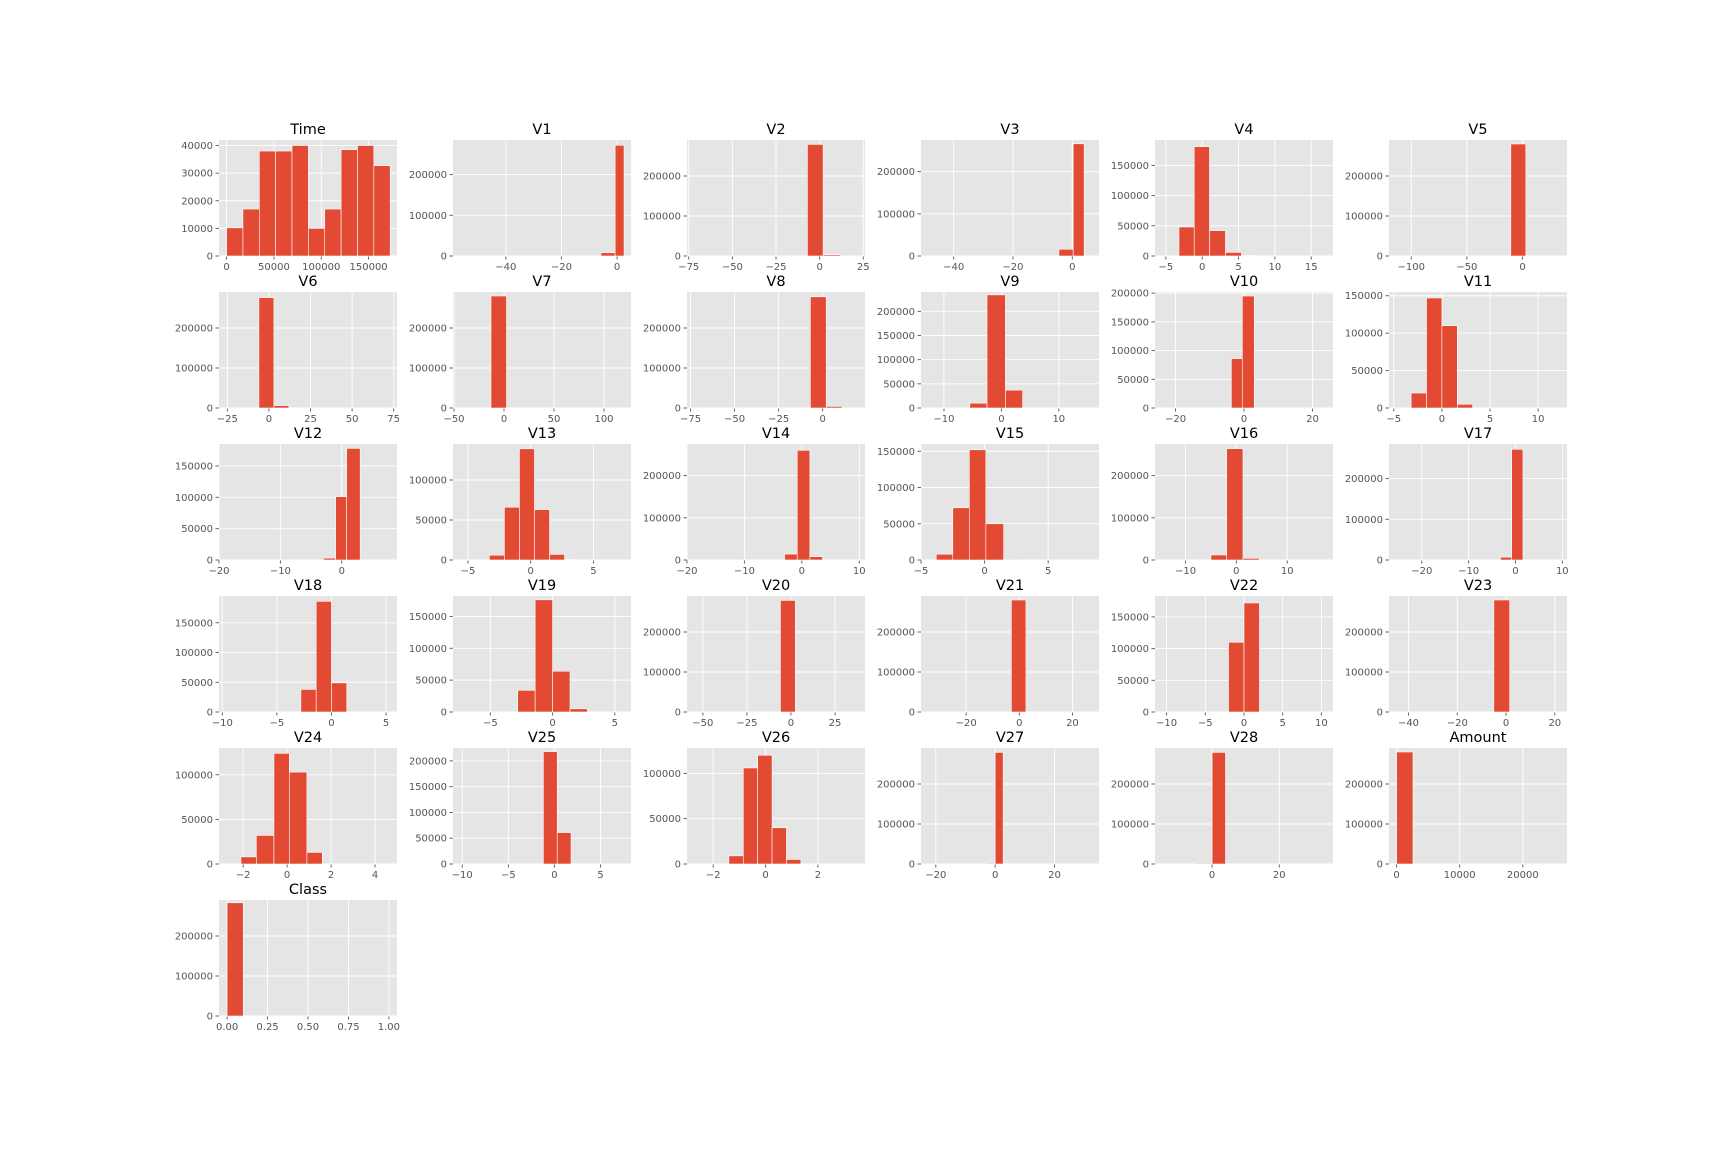  What do you see at coordinates (988, 349) in the screenshot?
I see `histogram-v9: −10 0 10 0 50000 100000 150000 200000 V9` at bounding box center [988, 349].